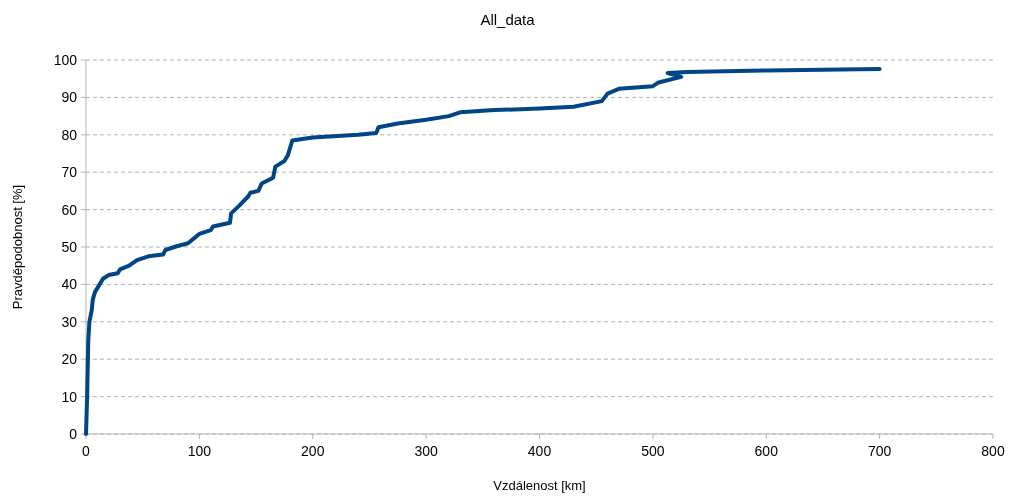 The width and height of the screenshot is (1015, 502). Describe the element at coordinates (539, 485) in the screenshot. I see `x-axis-title: Vzdálenost [km]` at that location.